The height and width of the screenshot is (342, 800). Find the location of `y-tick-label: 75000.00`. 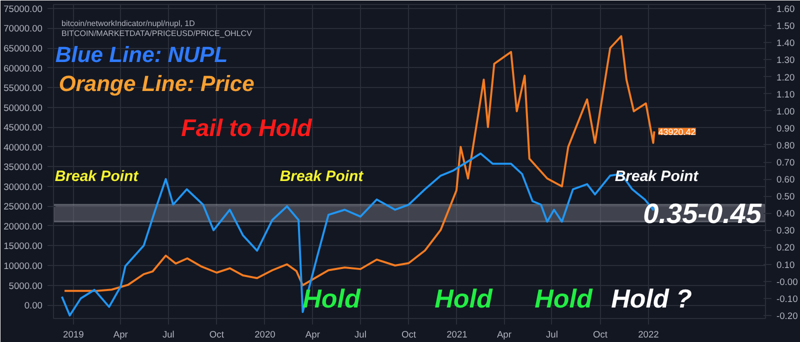

y-tick-label: 75000.00 is located at coordinates (23, 9).